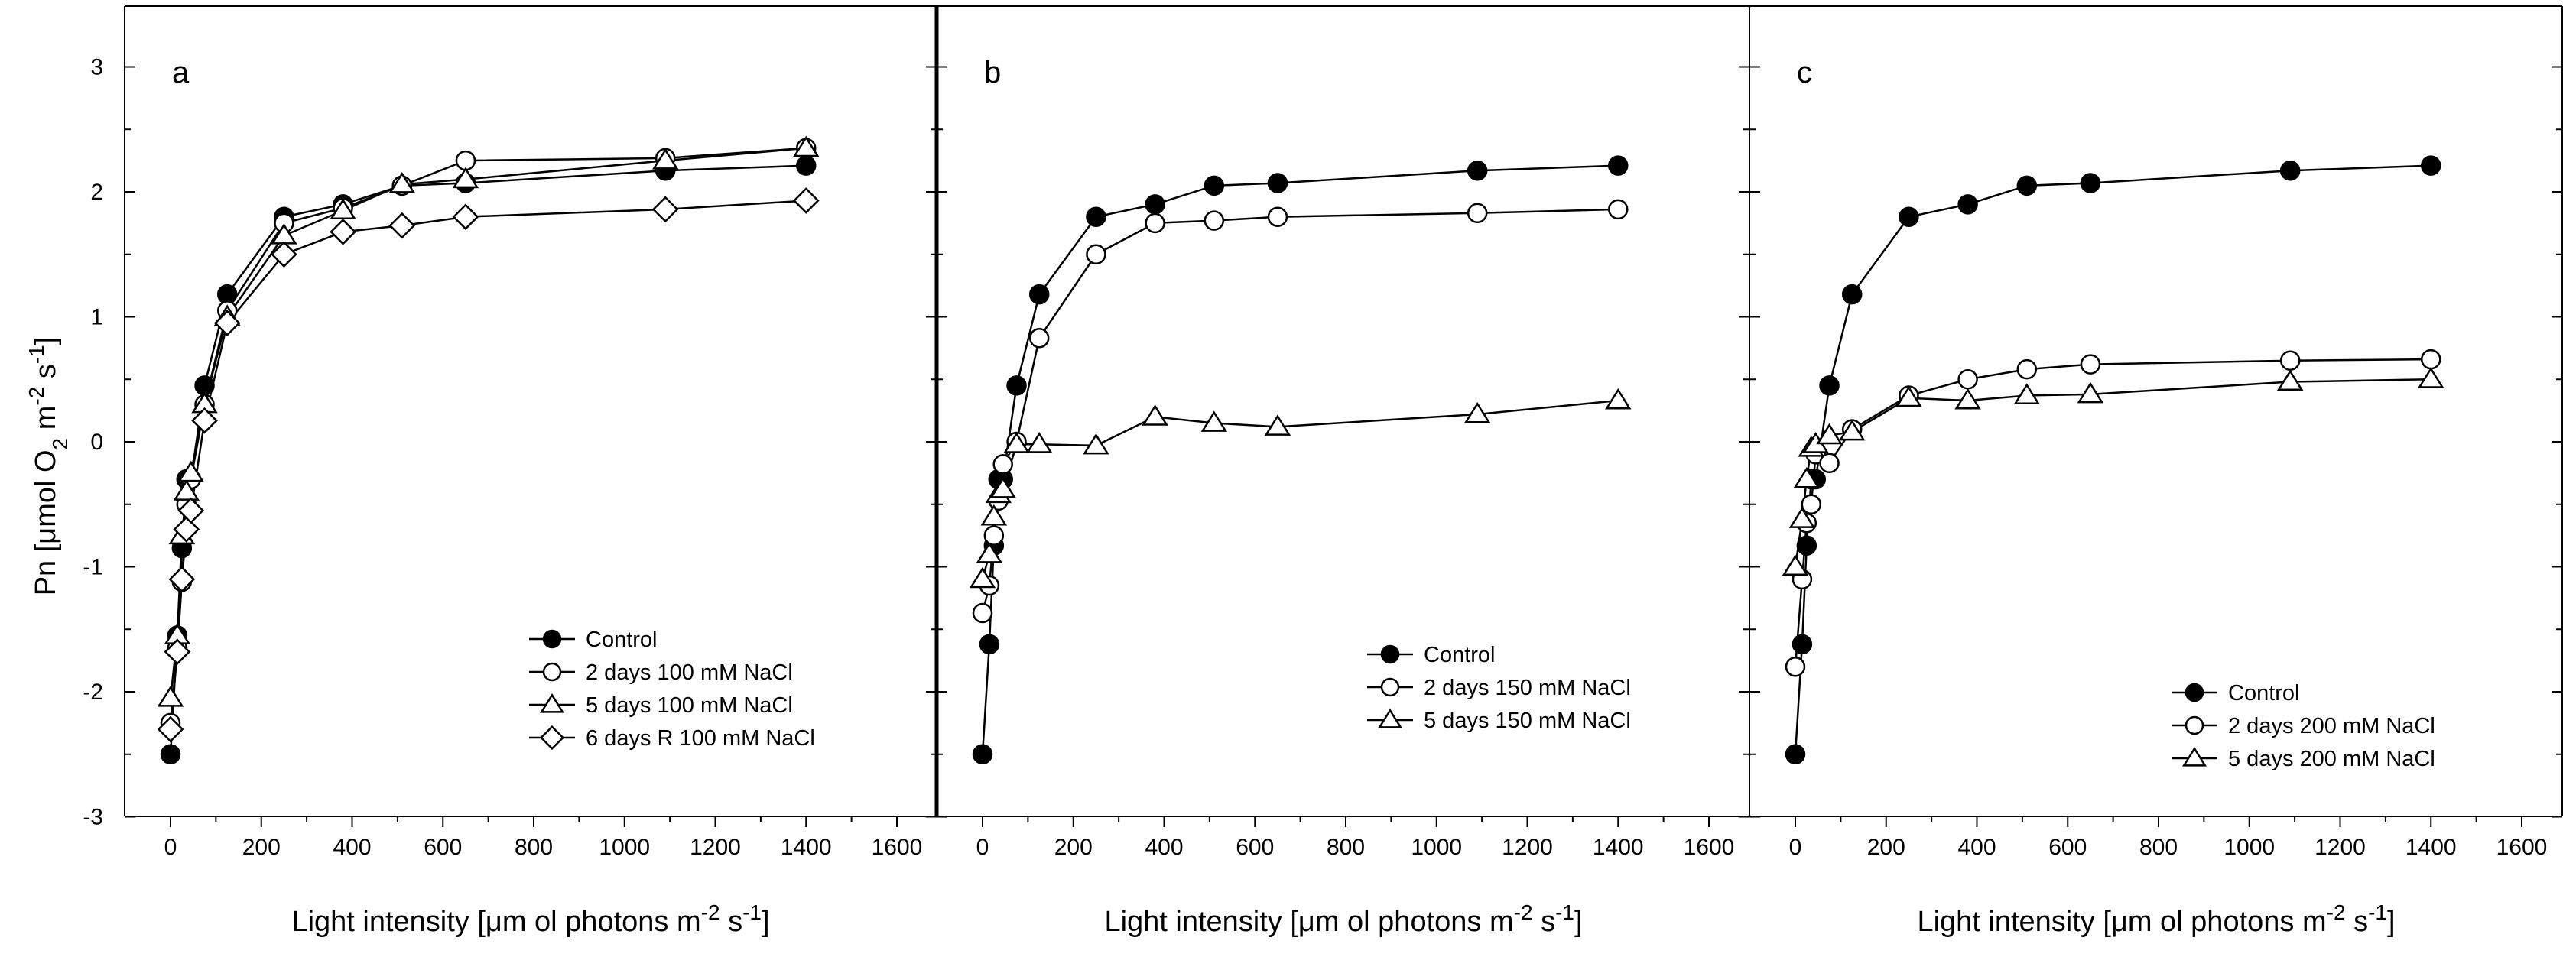  Describe the element at coordinates (701, 738) in the screenshot. I see `legend-label: 6 days R 100 mM NaCl` at that location.